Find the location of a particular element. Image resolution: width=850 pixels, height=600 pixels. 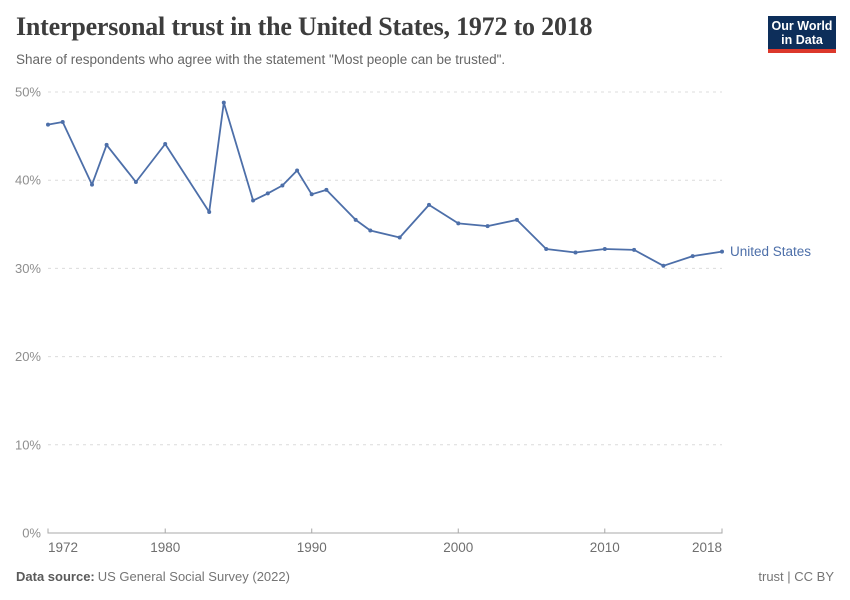

data-source-value: US General Social Survey (2022) is located at coordinates (193, 576).